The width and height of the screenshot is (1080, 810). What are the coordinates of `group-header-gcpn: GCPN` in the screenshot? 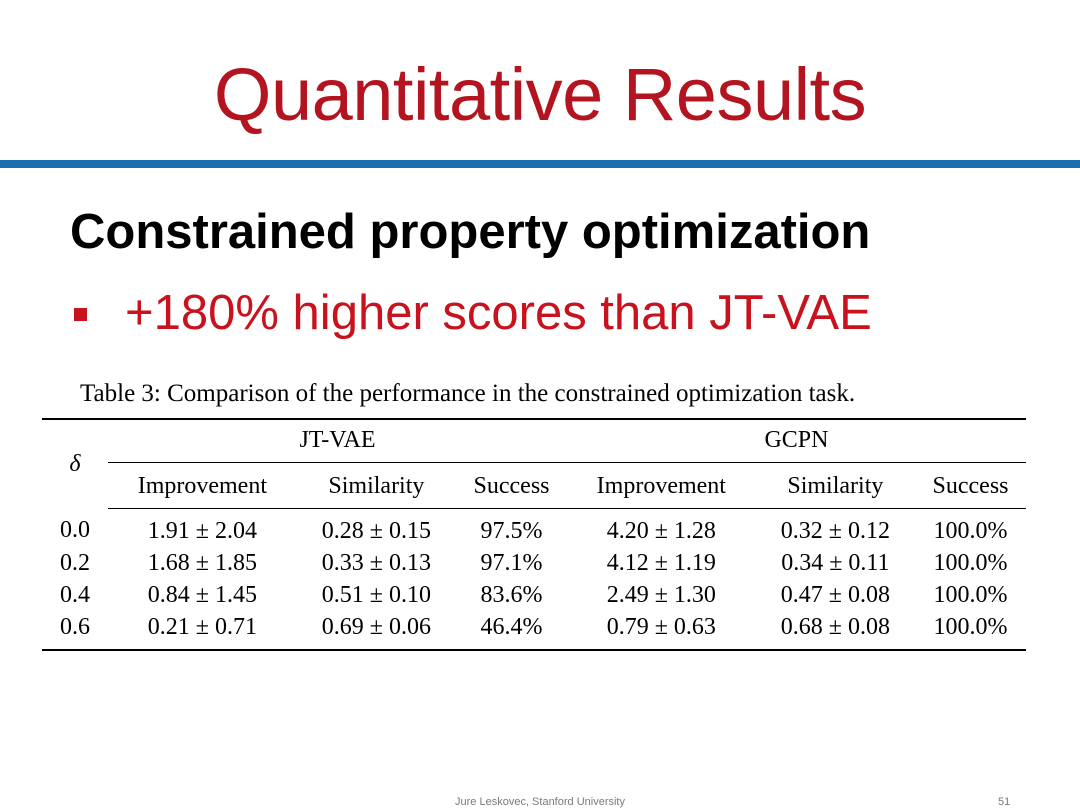 It's located at (796, 441).